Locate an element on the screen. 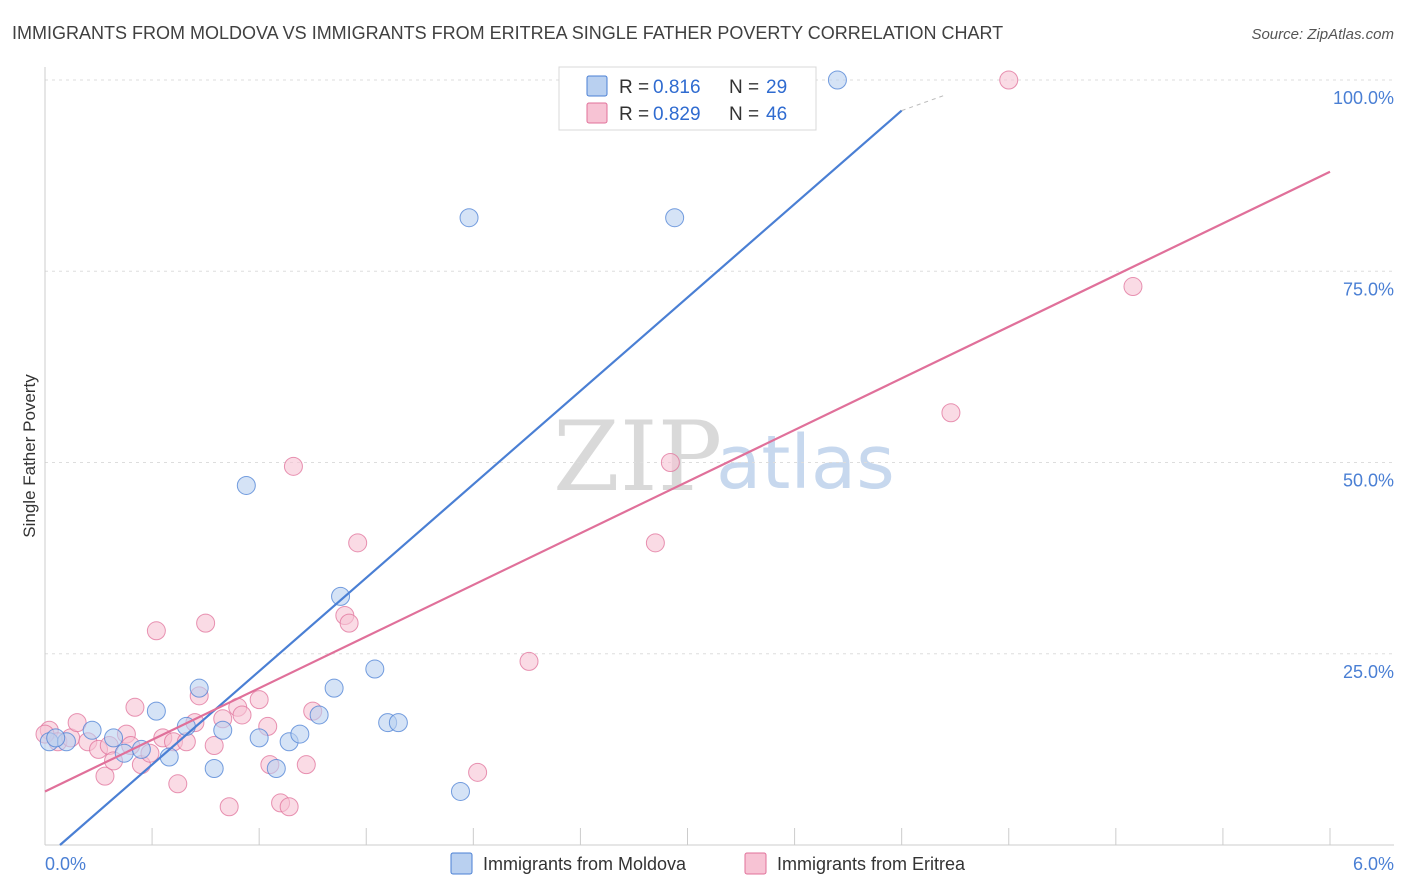 This screenshot has height=892, width=1406. top-legend-n-label-moldova: N = is located at coordinates (744, 87).